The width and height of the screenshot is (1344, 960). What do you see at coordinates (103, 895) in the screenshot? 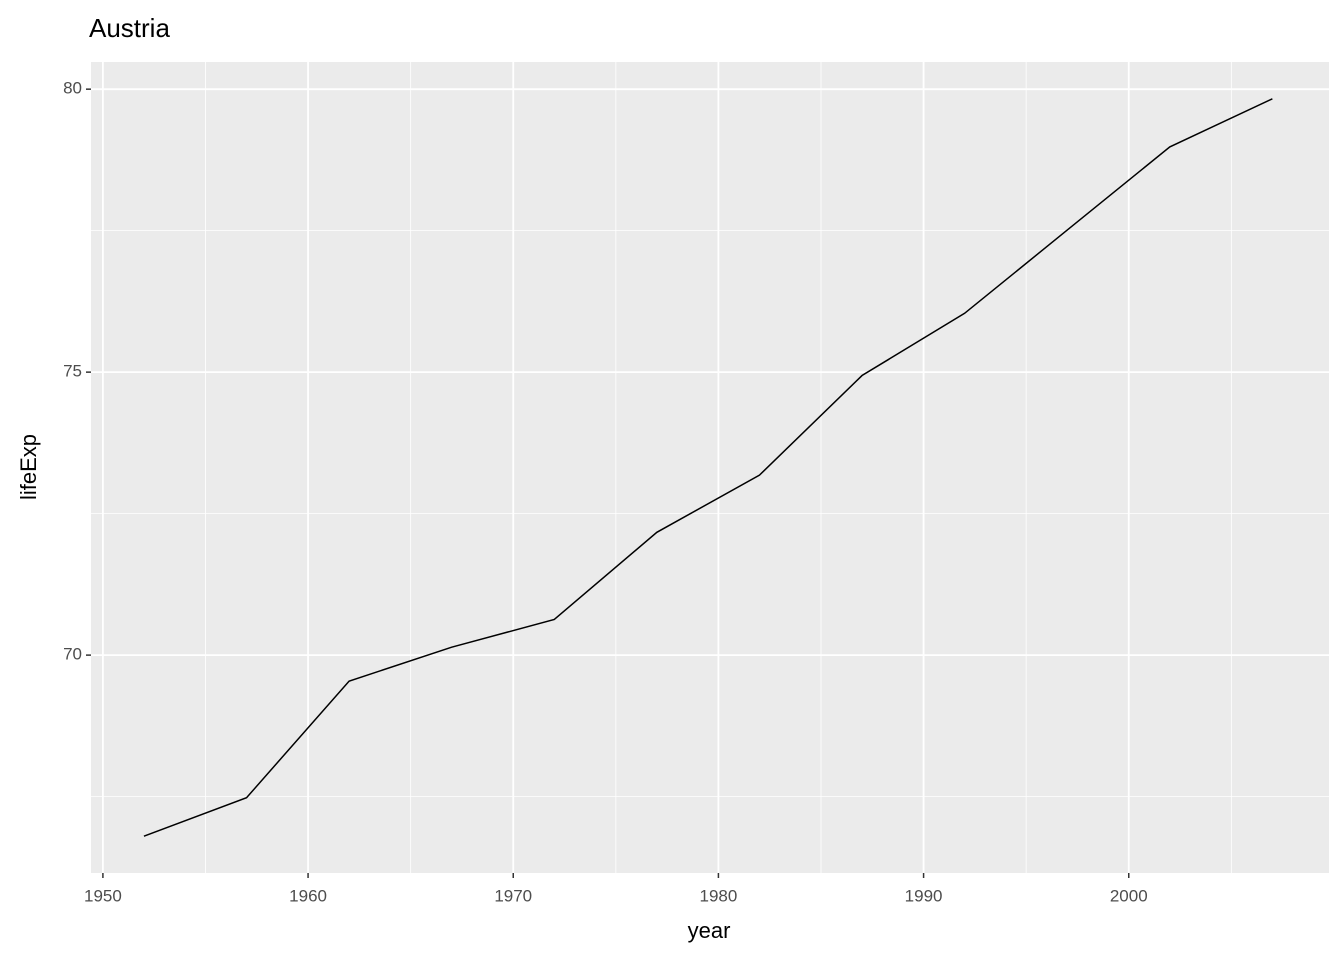
I see `x-tick-label: 1950` at bounding box center [103, 895].